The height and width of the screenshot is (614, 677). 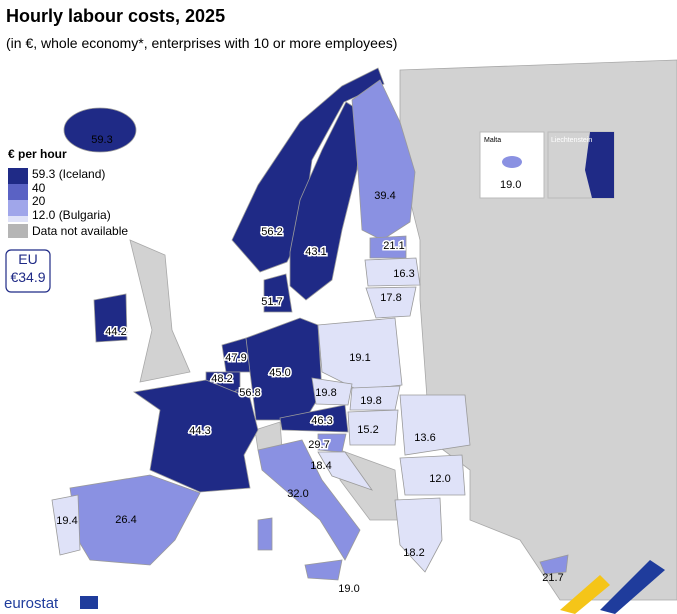 What do you see at coordinates (27, 259) in the screenshot?
I see `eu-label: EU` at bounding box center [27, 259].